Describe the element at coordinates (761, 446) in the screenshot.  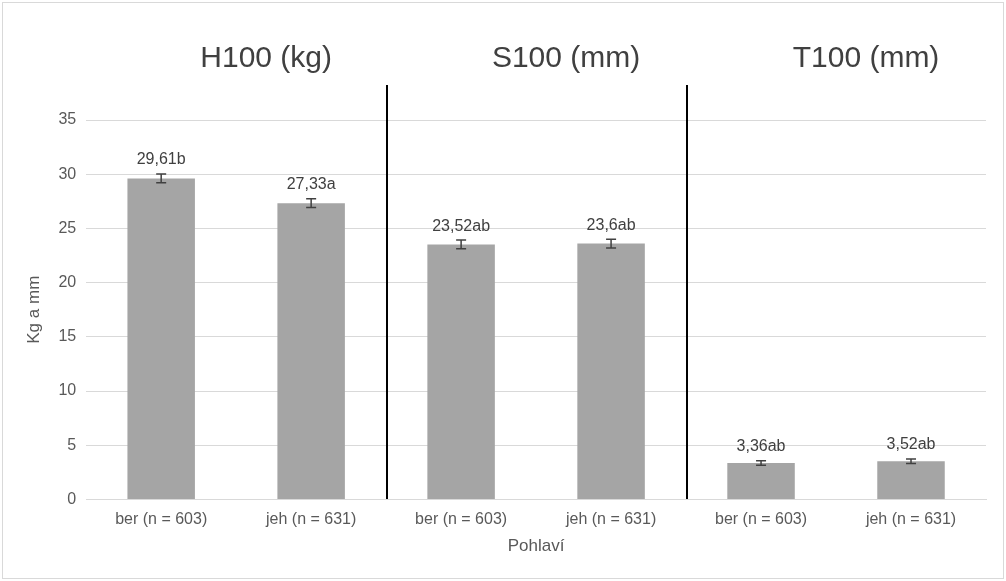
I see `data-label: 3,36ab` at that location.